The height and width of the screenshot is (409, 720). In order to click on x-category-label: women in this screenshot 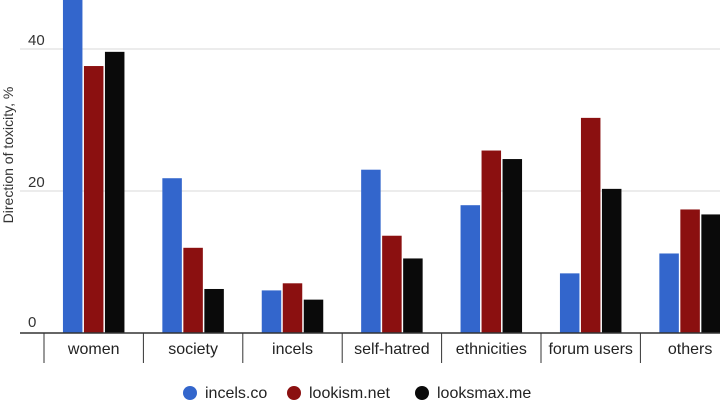, I will do `click(93, 349)`.